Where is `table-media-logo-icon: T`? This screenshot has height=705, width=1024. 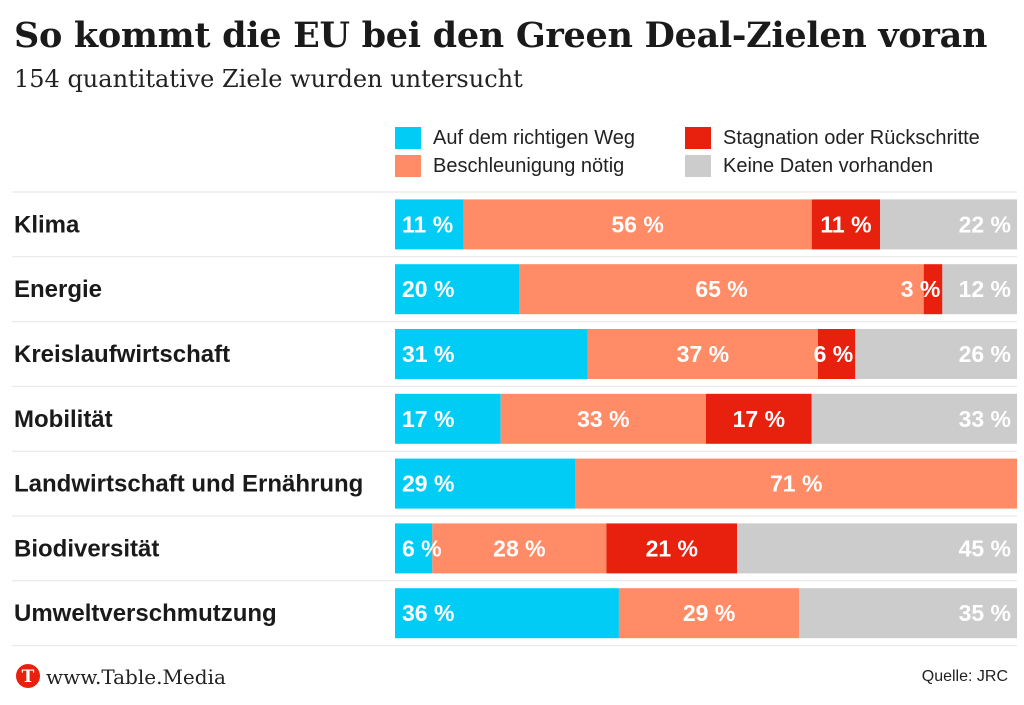
table-media-logo-icon: T is located at coordinates (28, 676).